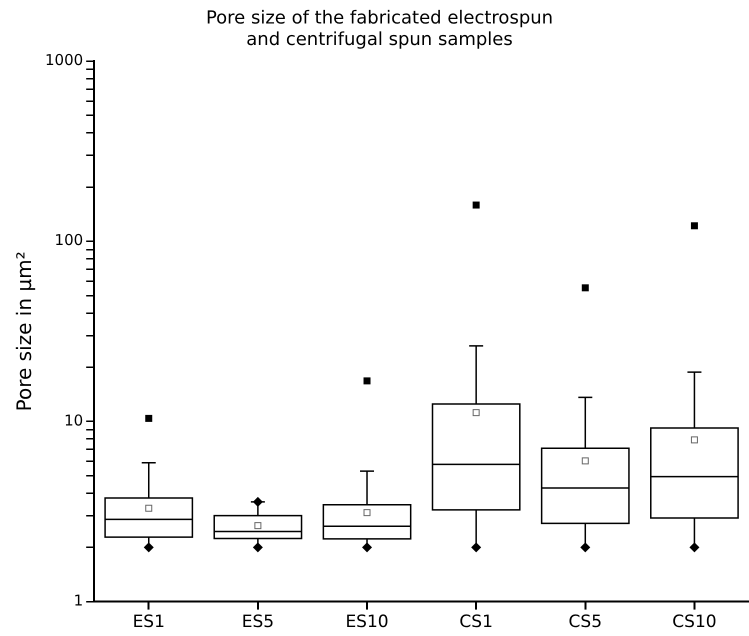  What do you see at coordinates (380, 28) in the screenshot?
I see `chart-title: Pore size of the fabricated electrospun and centrifugal spun samples` at bounding box center [380, 28].